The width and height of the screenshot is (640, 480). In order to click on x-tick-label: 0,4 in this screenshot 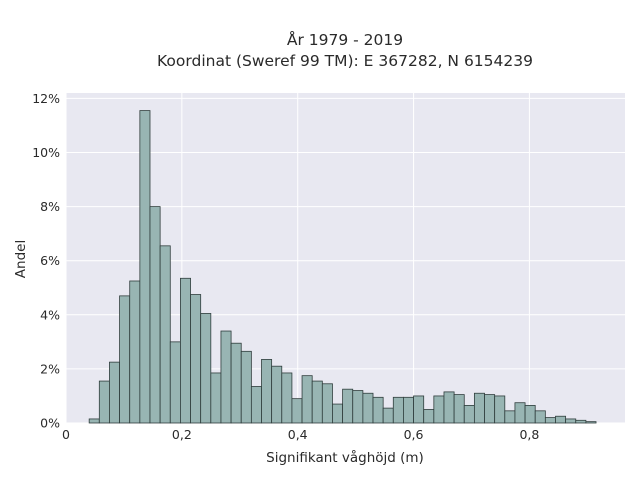, I will do `click(298, 434)`.